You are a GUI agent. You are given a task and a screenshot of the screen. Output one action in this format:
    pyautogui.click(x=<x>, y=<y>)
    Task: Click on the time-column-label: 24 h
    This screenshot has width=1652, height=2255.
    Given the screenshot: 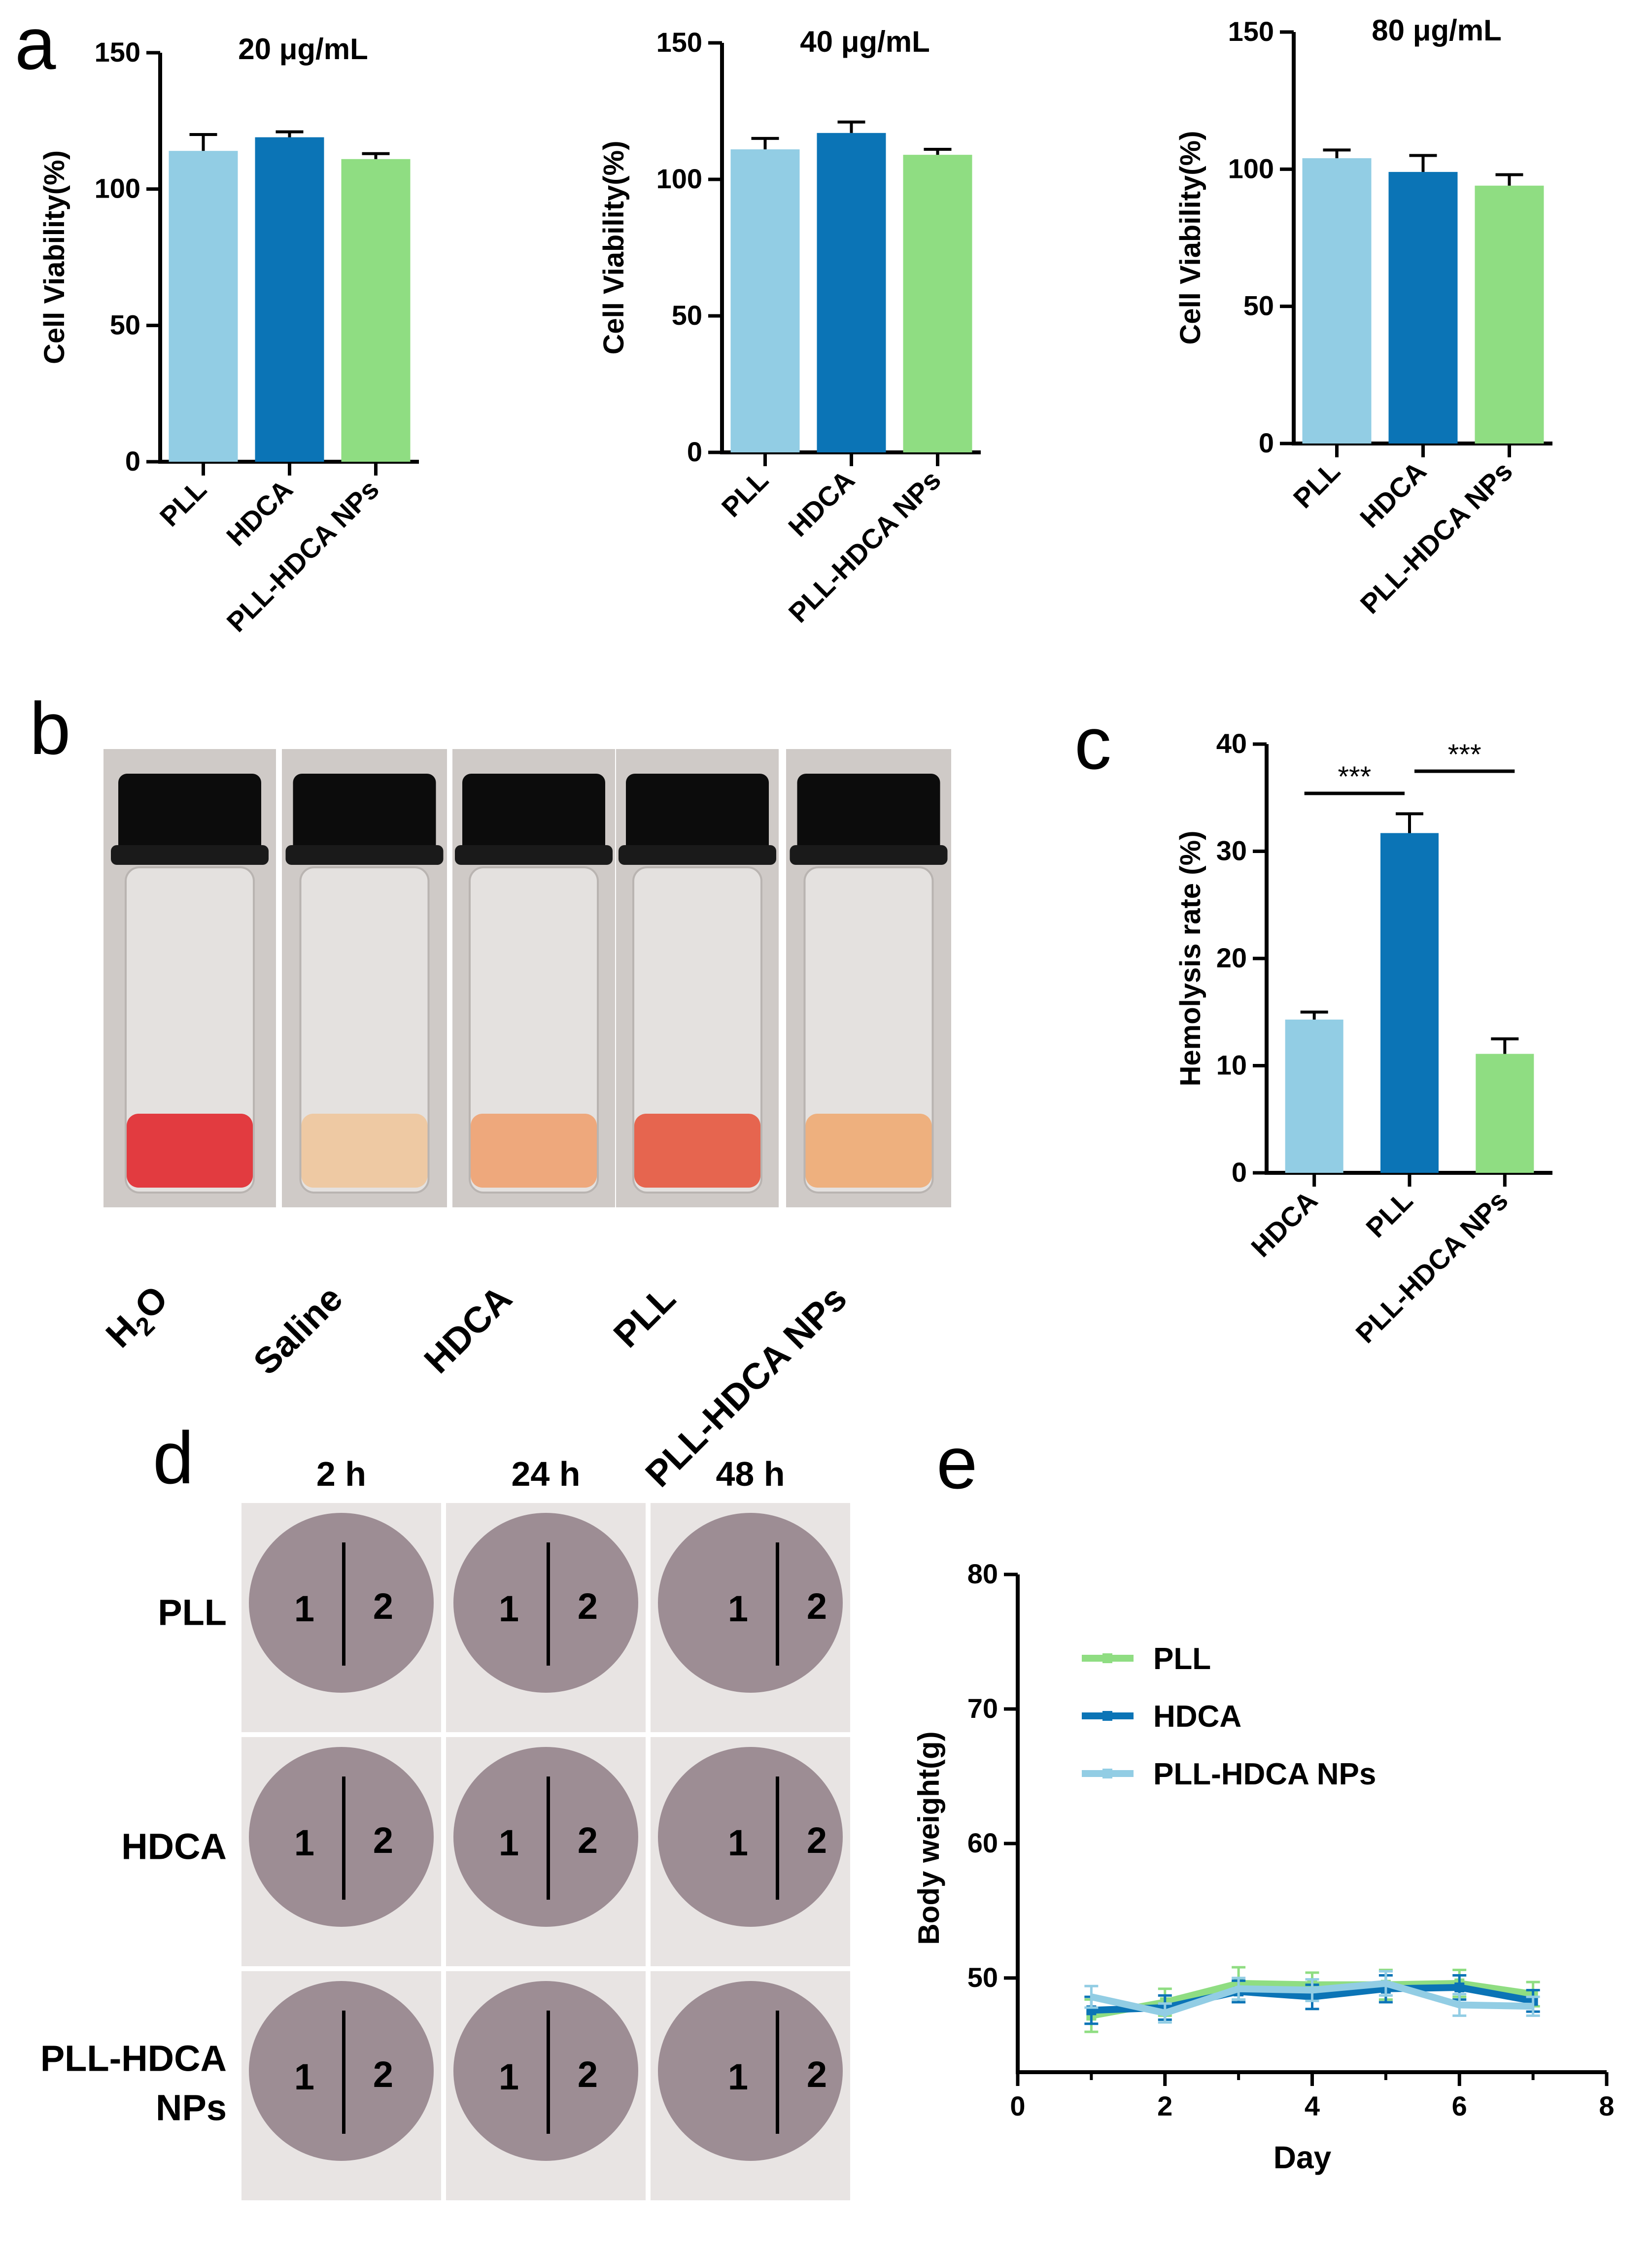 What is the action you would take?
    pyautogui.click(x=545, y=1474)
    